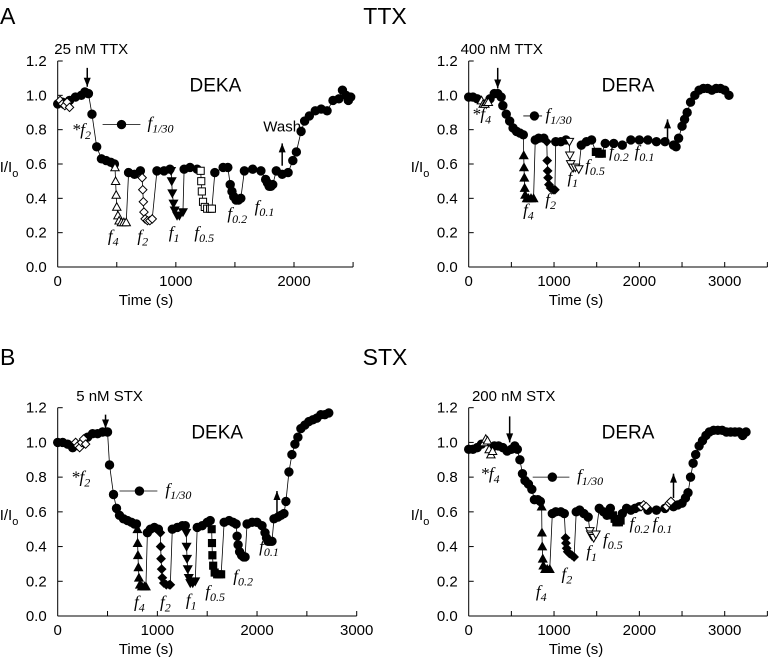  Describe the element at coordinates (481, 115) in the screenshot. I see `frequency-label-f4: *f4` at that location.